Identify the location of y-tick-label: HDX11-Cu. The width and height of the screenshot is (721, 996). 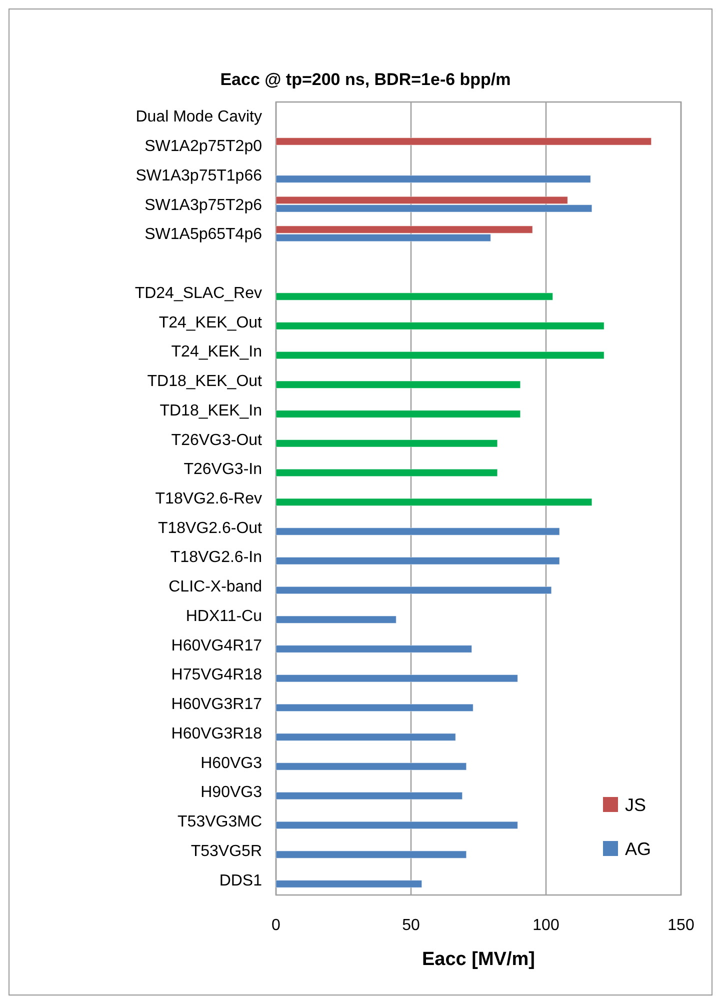
(224, 616).